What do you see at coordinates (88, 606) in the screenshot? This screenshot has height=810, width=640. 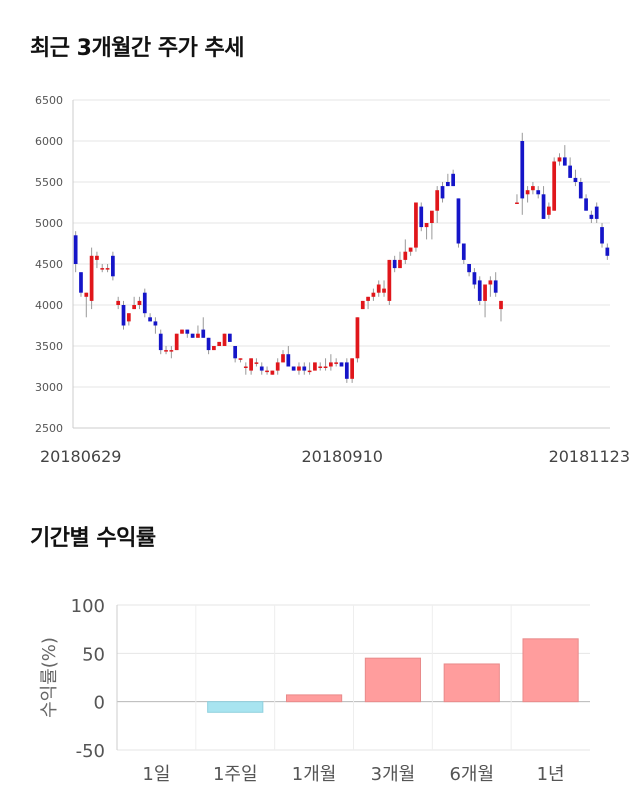 I see `y-tick-label: 100` at bounding box center [88, 606].